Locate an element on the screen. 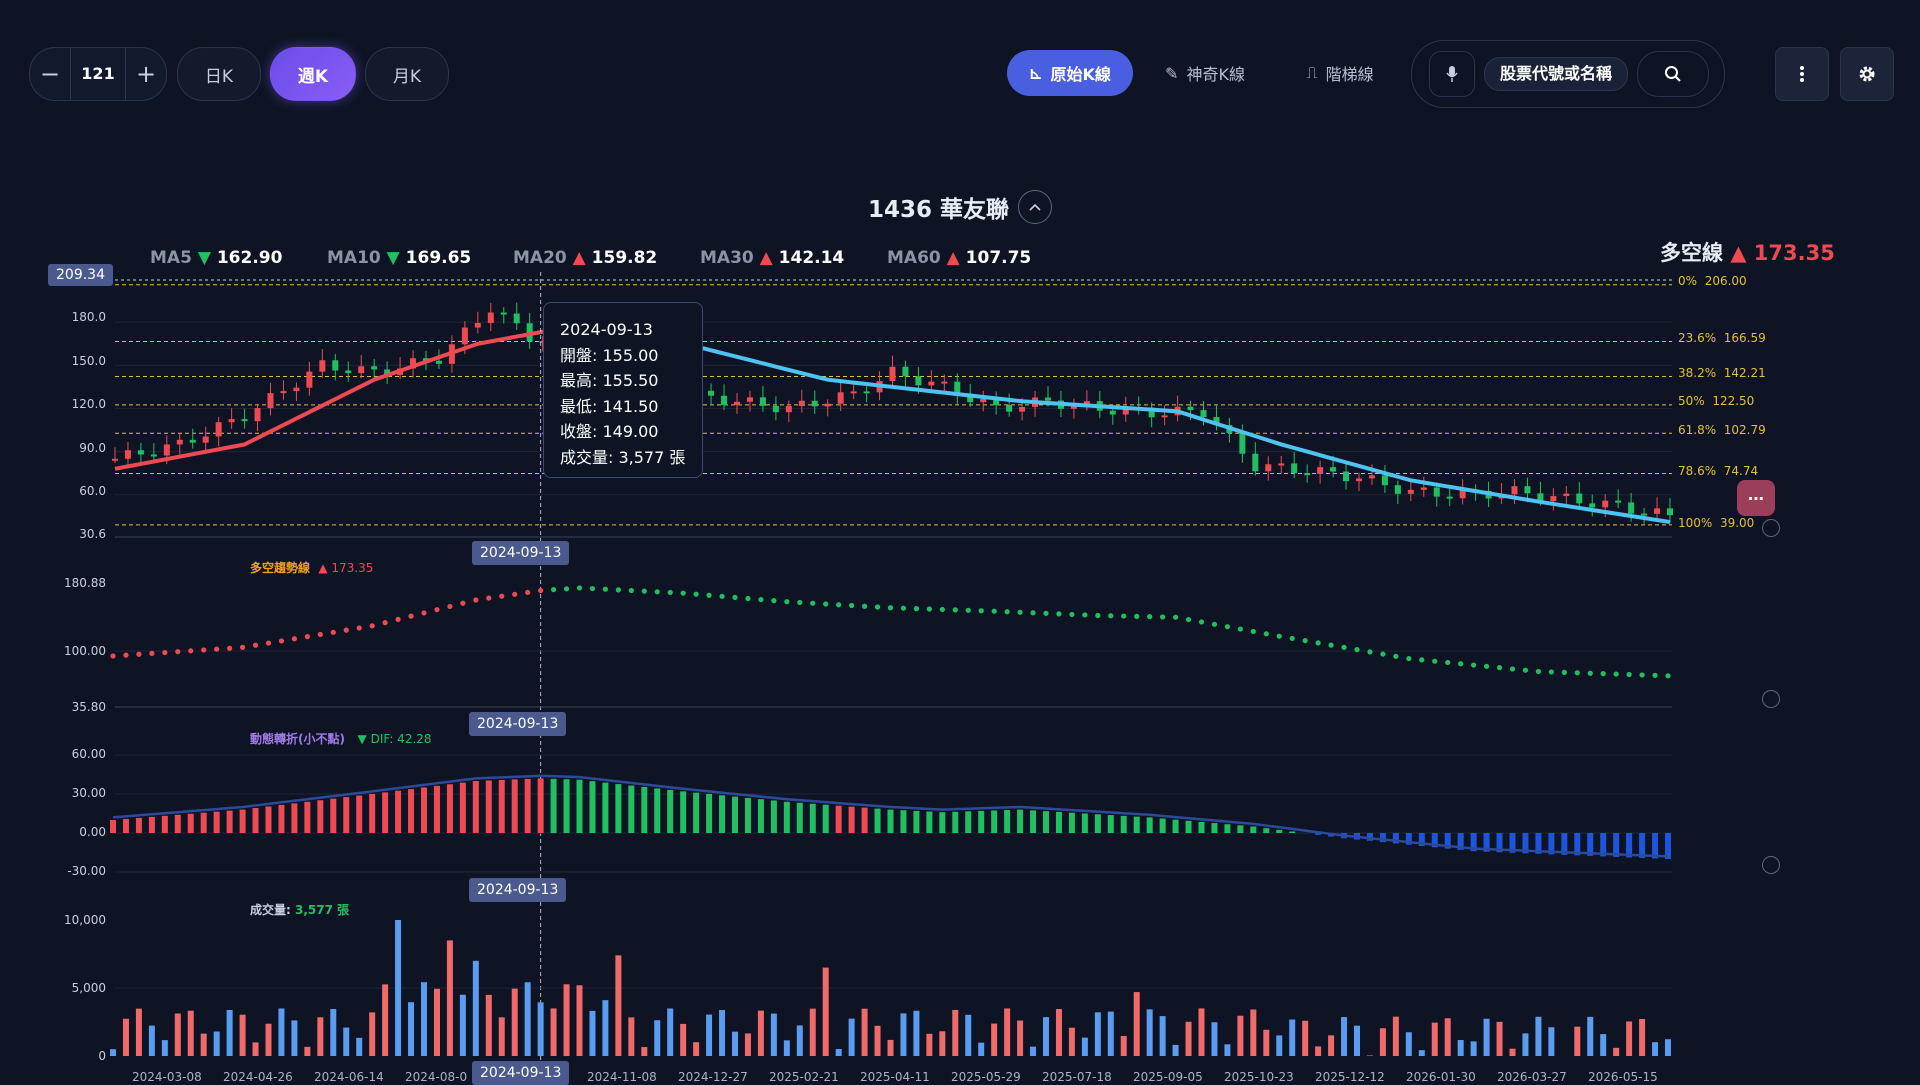 Image resolution: width=1920 pixels, height=1085 pixels. trend-tick: 180.88 is located at coordinates (75, 583).